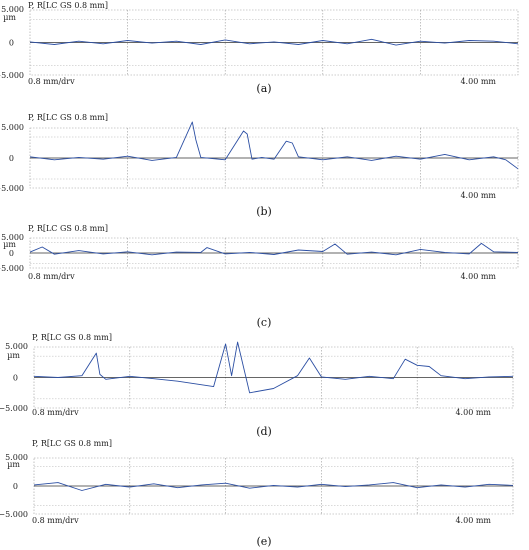 Image resolution: width=529 pixels, height=550 pixels. What do you see at coordinates (264, 322) in the screenshot?
I see `panel-caption: (c)` at bounding box center [264, 322].